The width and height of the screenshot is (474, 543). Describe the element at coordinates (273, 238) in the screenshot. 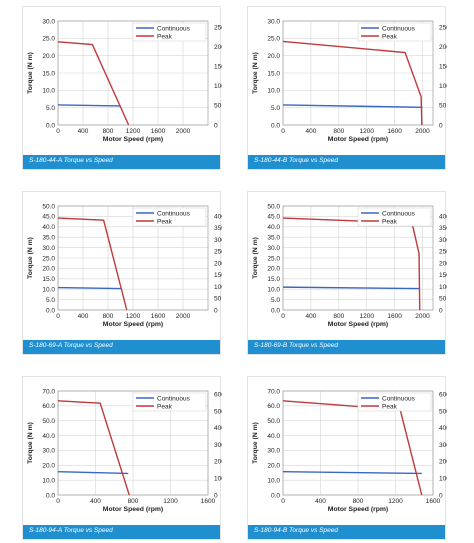

I see `y-tick-label: 35.0` at that location.